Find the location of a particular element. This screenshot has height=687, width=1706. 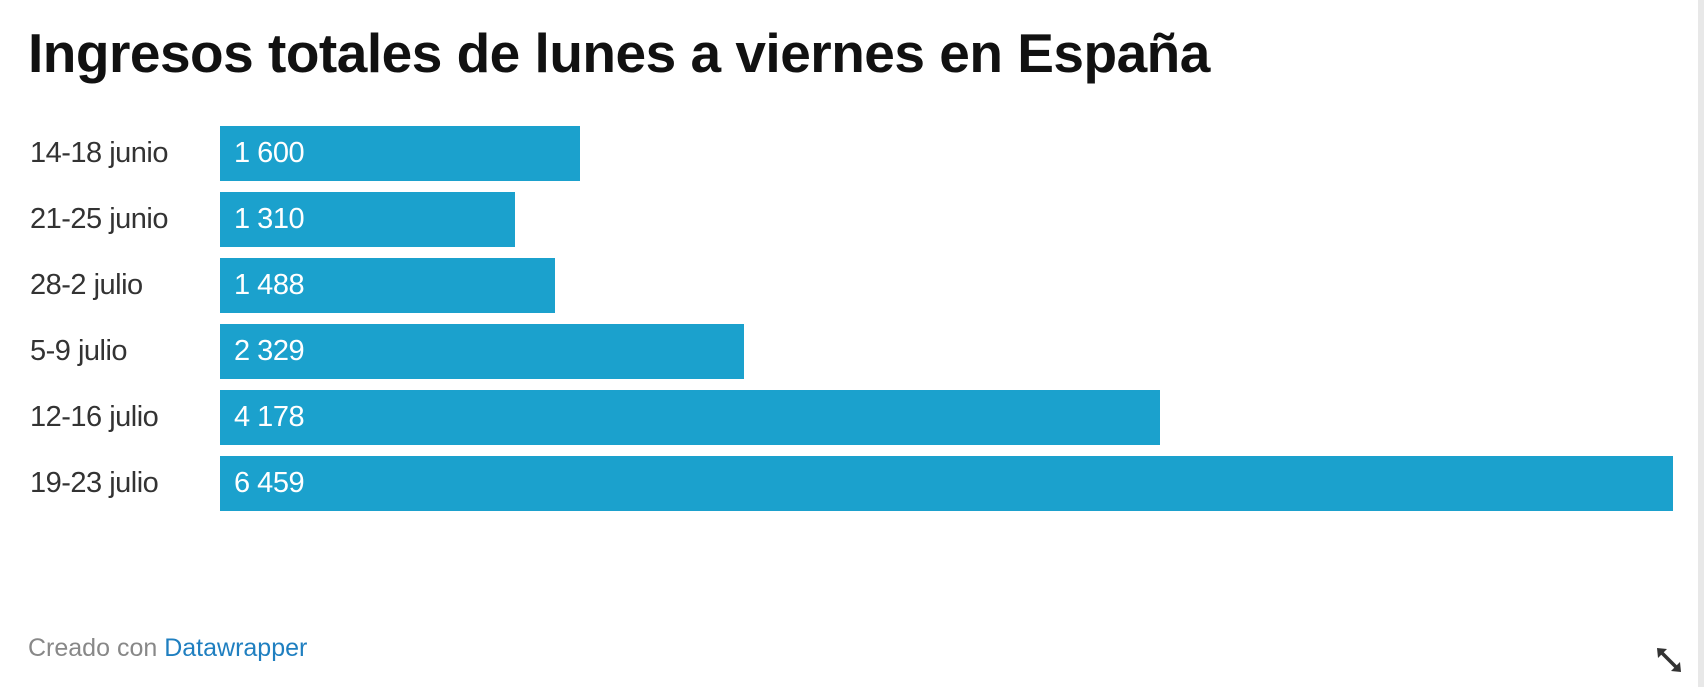

bar-value: 4 178 is located at coordinates (269, 417).